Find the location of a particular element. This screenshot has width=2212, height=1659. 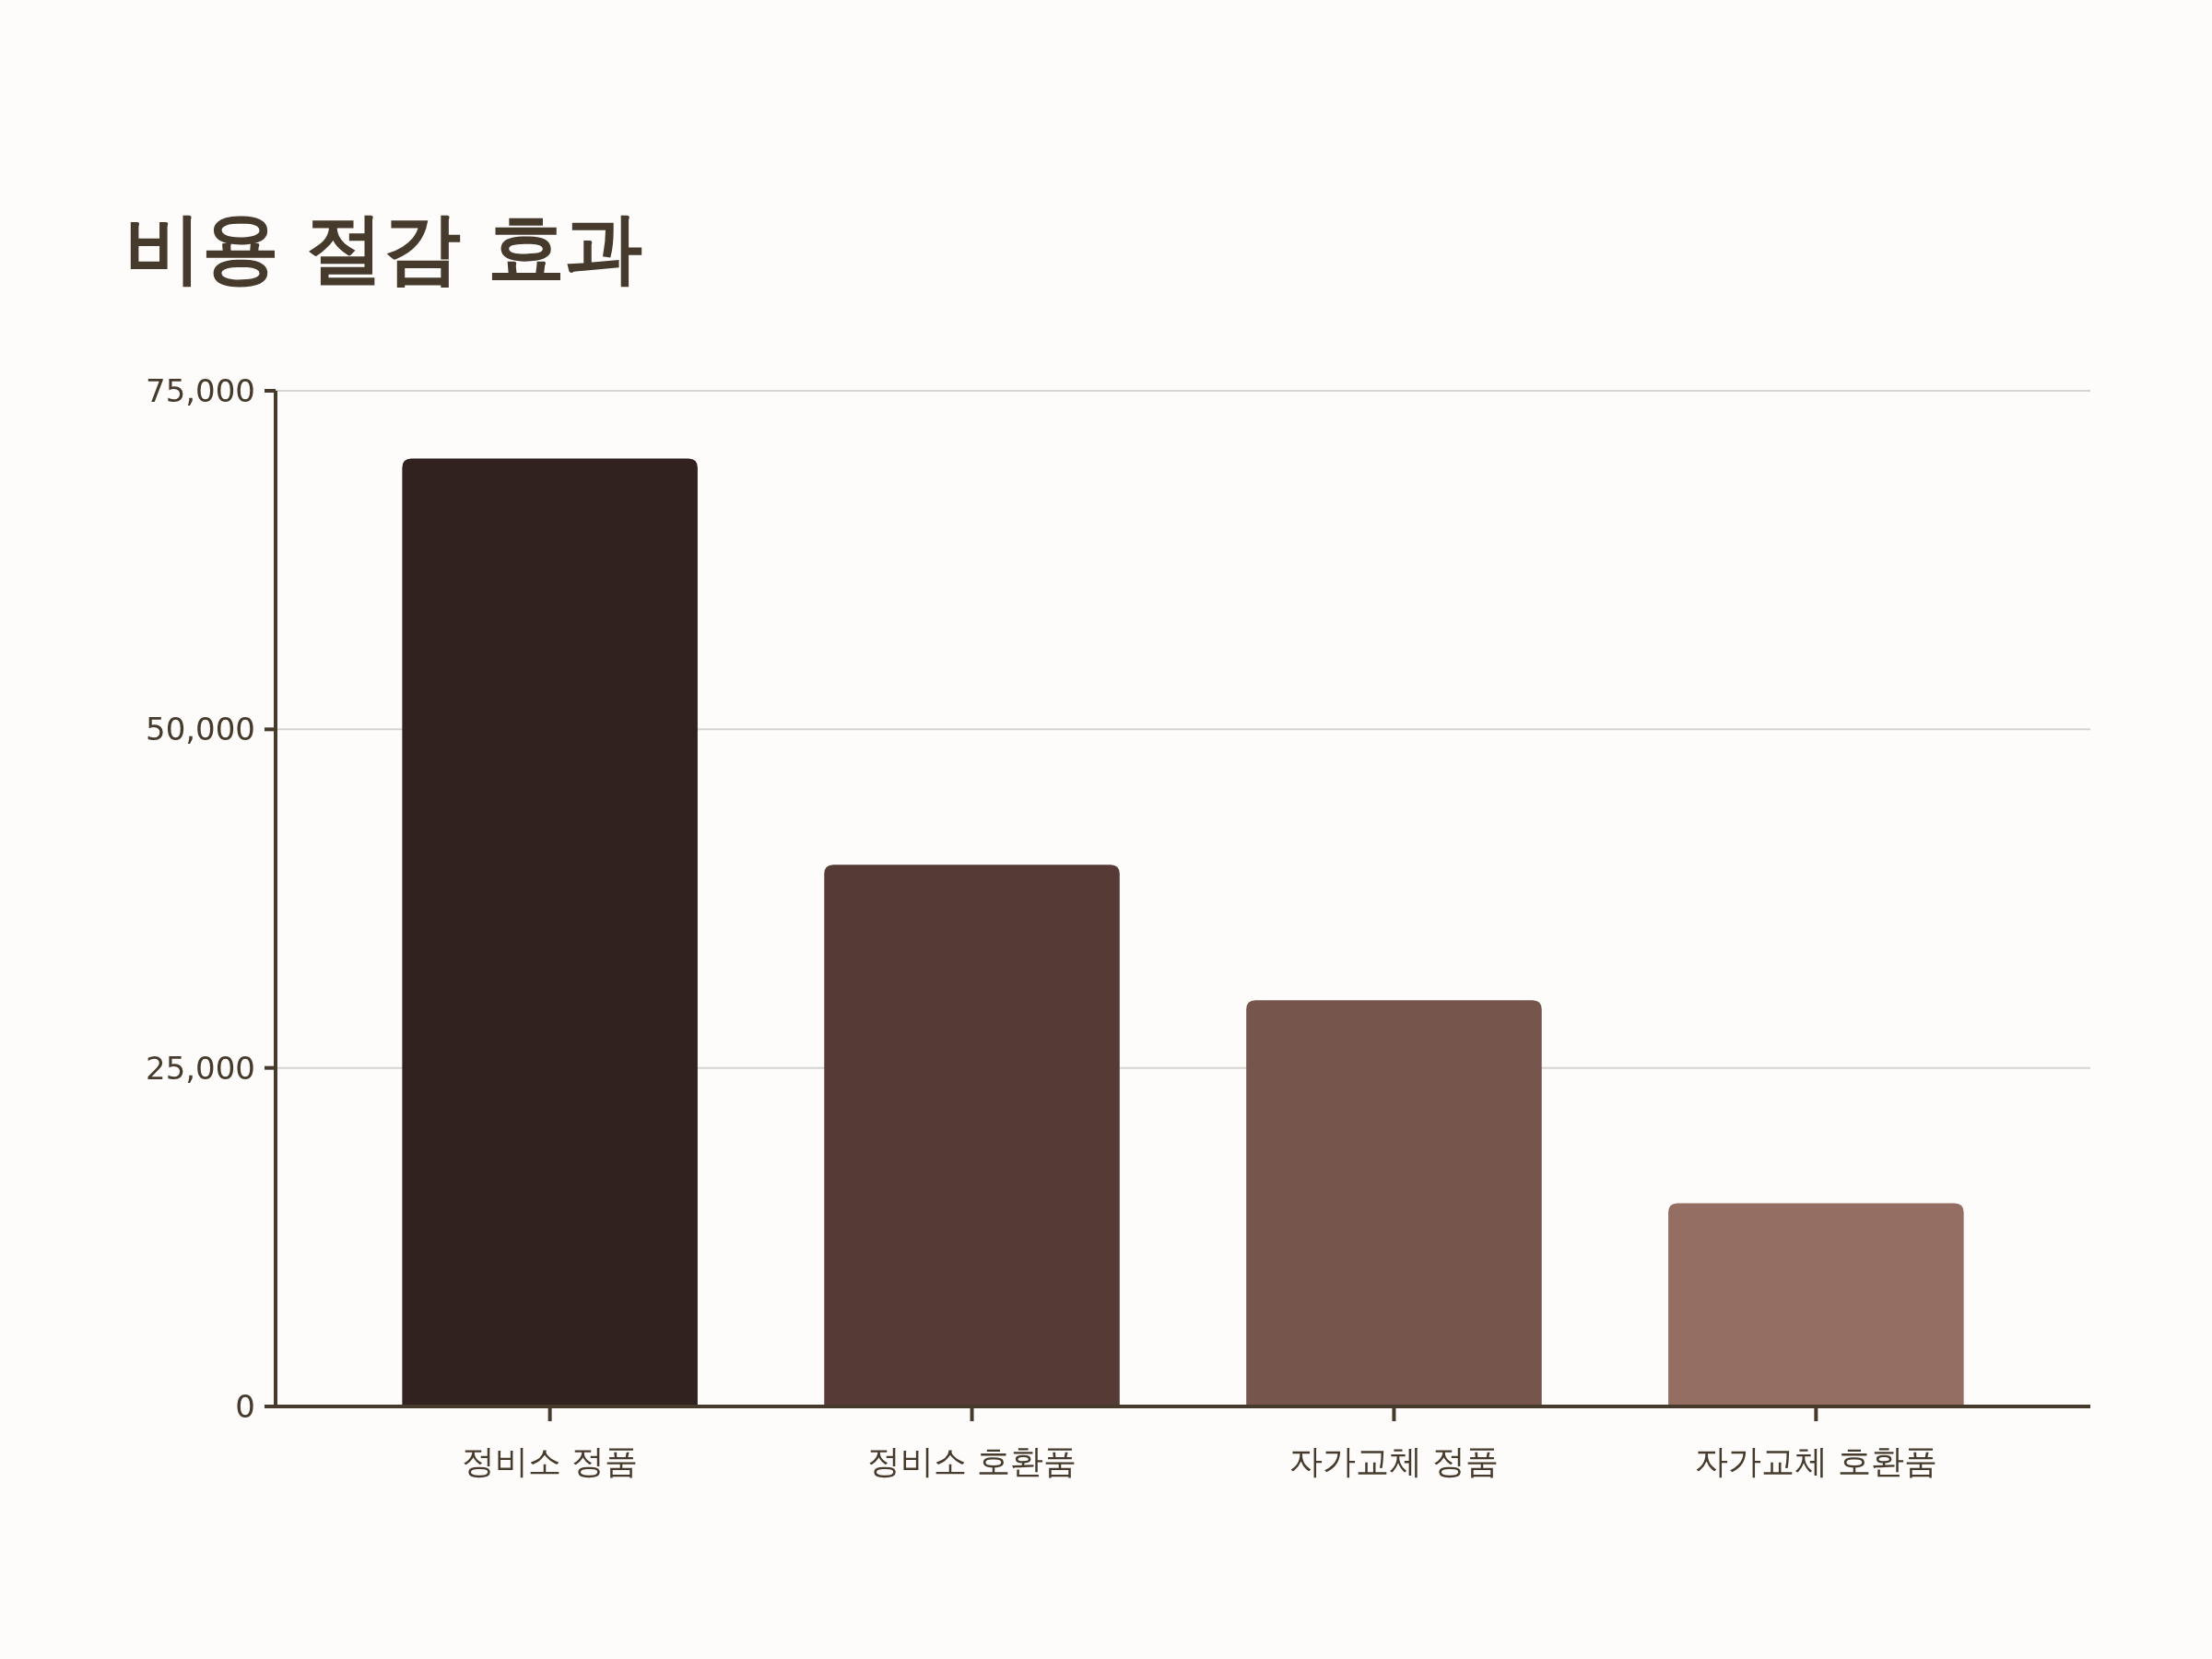

chart-title: 비용 절감 효과 is located at coordinates (383, 248).